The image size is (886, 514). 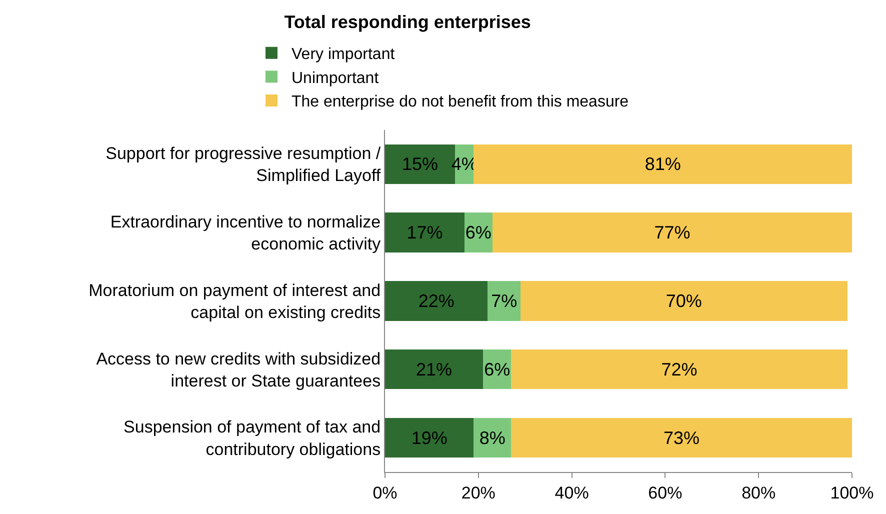 I want to click on data-label: 81%, so click(x=662, y=164).